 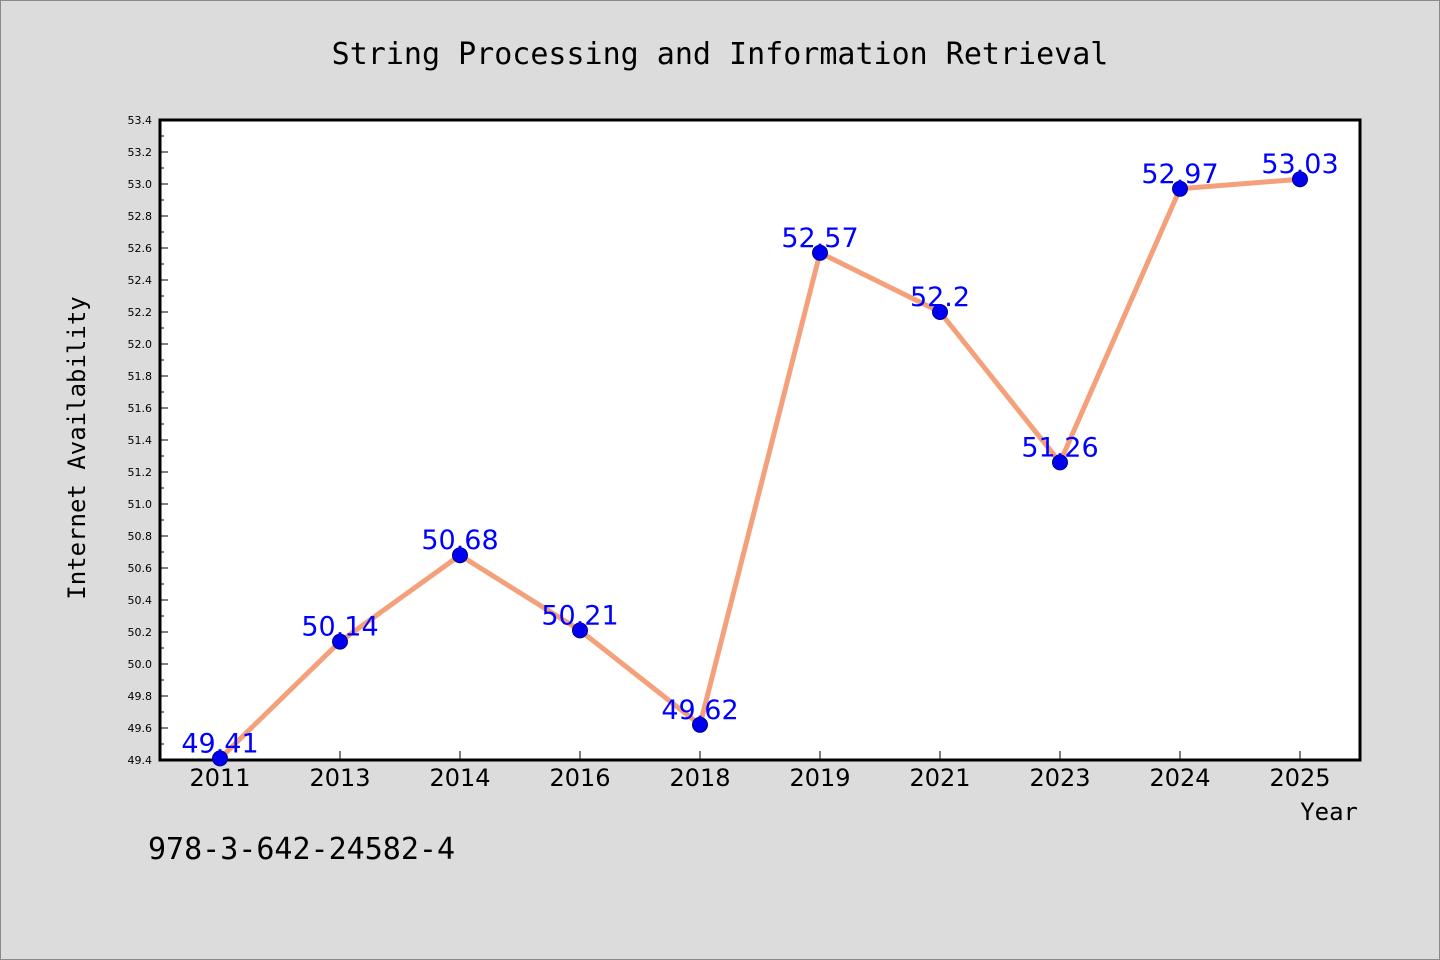 I want to click on y-tick-label: 52.8, so click(x=140, y=216).